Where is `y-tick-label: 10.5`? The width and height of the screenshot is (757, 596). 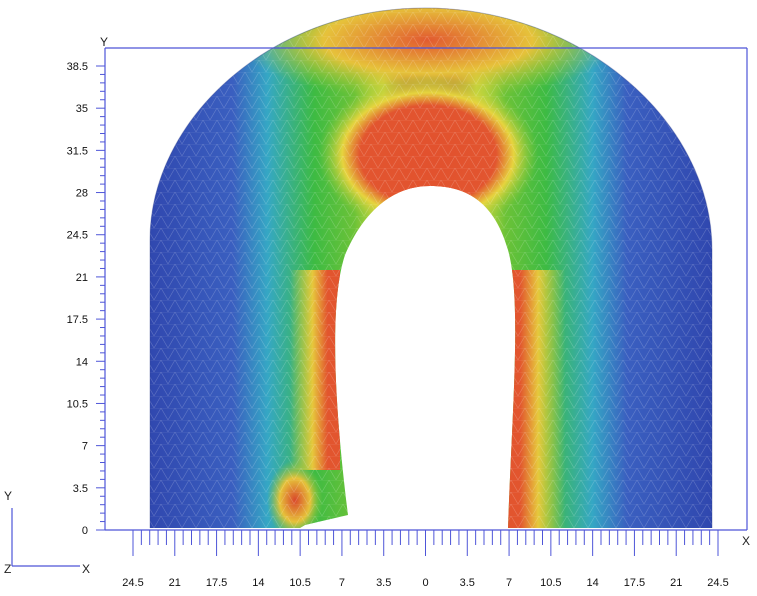 y-tick-label: 10.5 is located at coordinates (77, 404).